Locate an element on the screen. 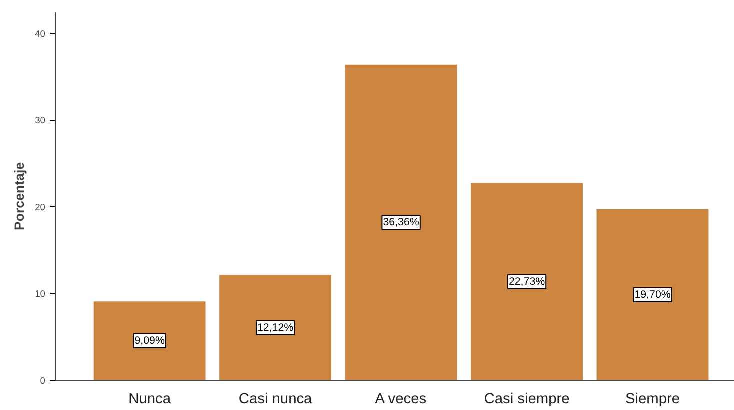 The width and height of the screenshot is (734, 410). data-label: 12,12% is located at coordinates (275, 328).